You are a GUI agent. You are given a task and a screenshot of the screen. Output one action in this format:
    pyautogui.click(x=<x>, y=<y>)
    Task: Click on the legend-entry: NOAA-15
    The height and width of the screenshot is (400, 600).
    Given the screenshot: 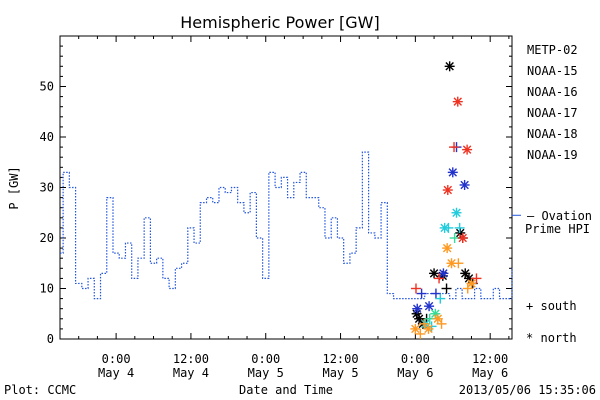 What is the action you would take?
    pyautogui.click(x=552, y=71)
    